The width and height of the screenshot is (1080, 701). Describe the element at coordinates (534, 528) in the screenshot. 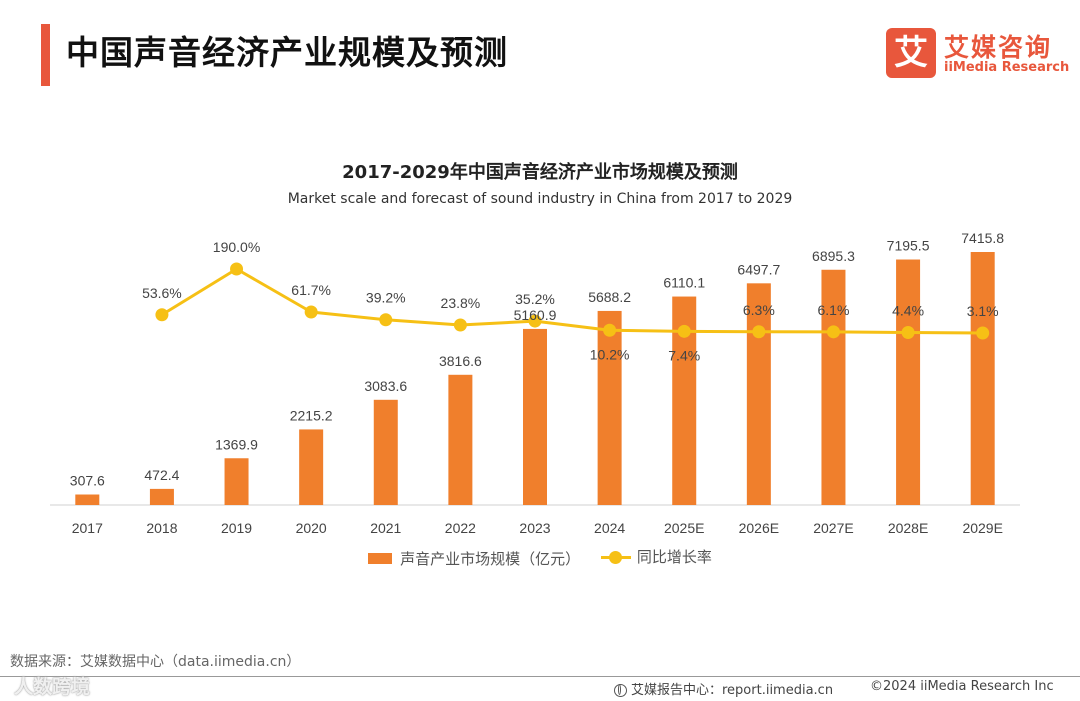

I see `x-tick-label: 2023` at that location.